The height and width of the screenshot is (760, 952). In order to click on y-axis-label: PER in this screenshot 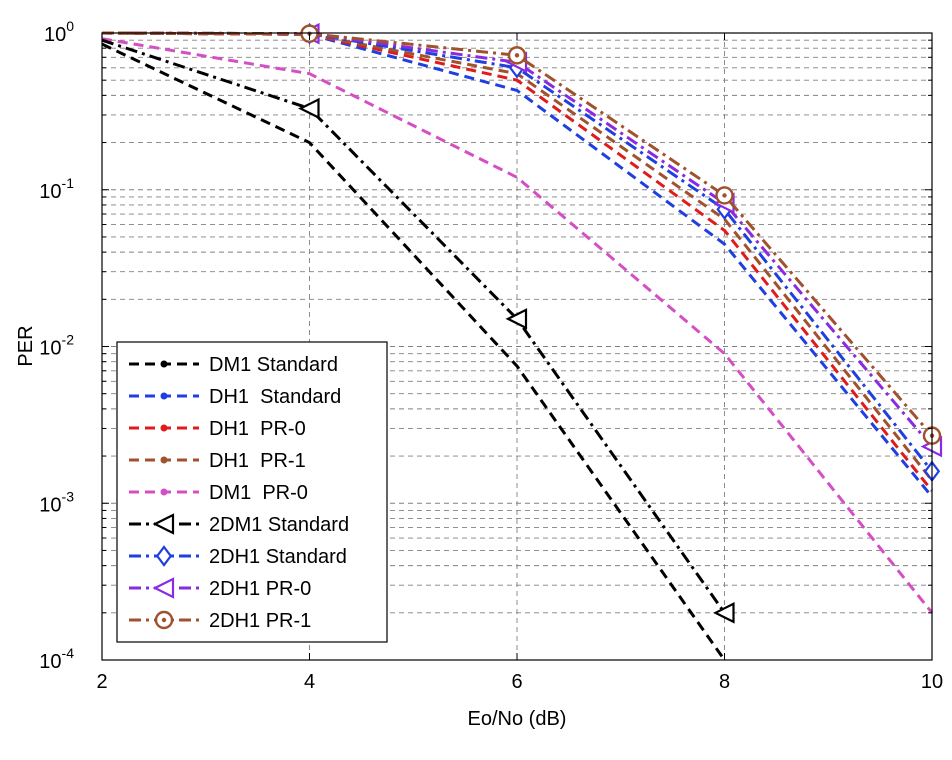, I will do `click(26, 345)`.